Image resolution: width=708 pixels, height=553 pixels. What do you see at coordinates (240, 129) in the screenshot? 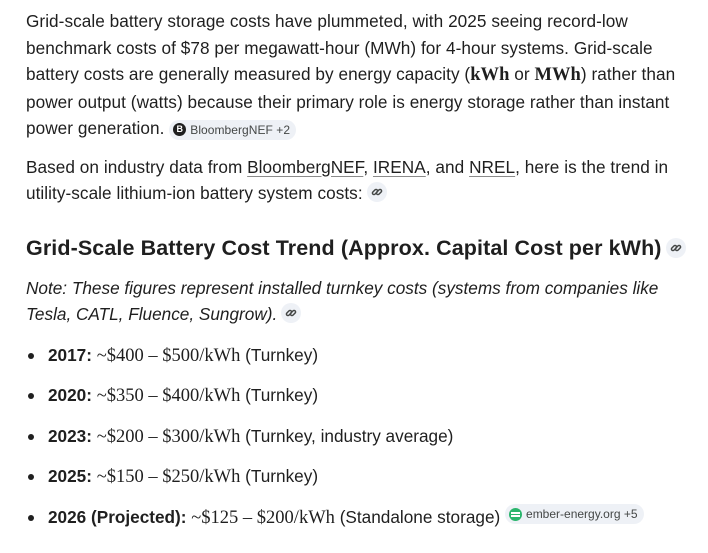
I see `source-chip-label: BloombergNEF +2` at bounding box center [240, 129].